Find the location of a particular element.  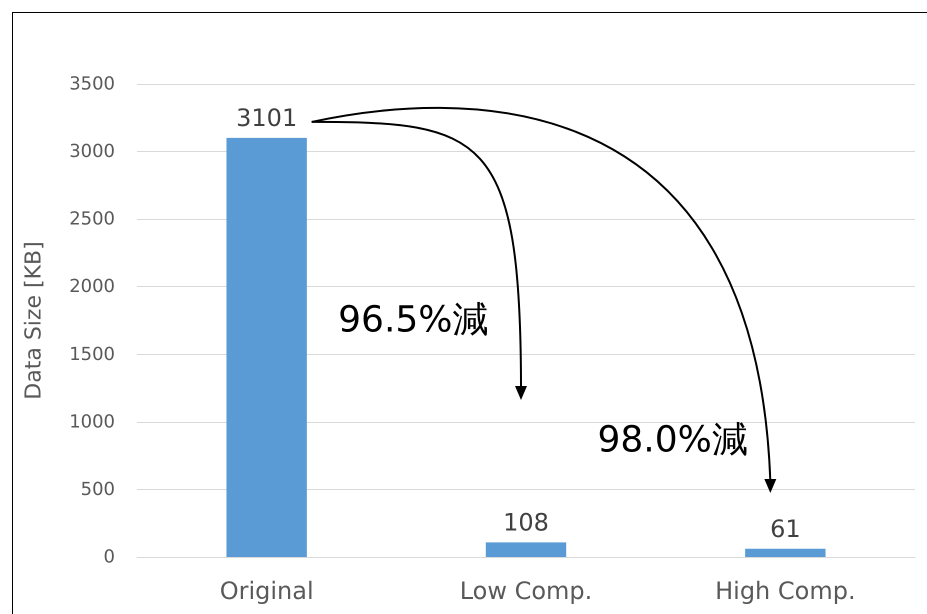

y-tick-label: 500 is located at coordinates (97, 489).